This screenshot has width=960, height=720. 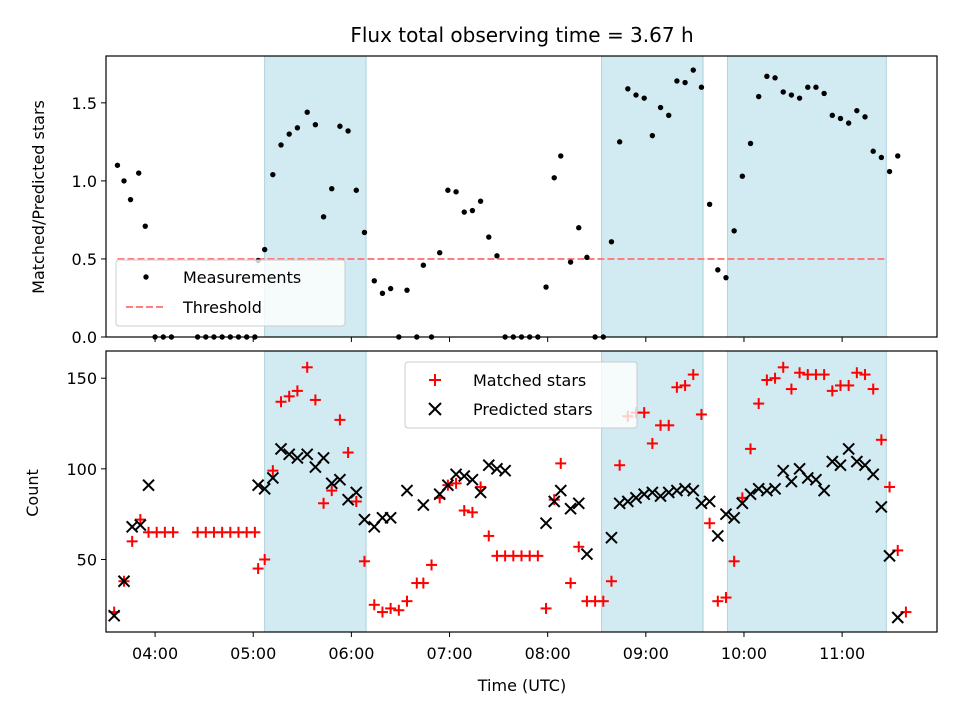 What do you see at coordinates (84, 259) in the screenshot?
I see `top-y-tick-label-2: 0.5` at bounding box center [84, 259].